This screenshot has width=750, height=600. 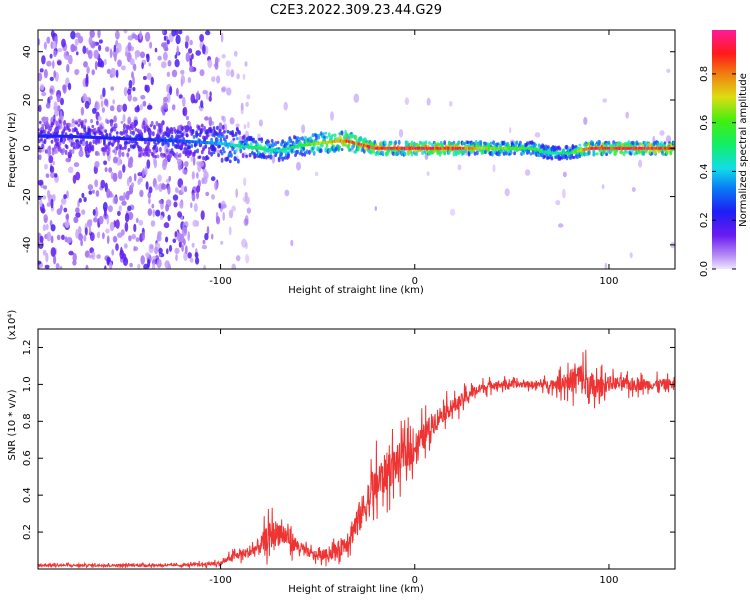 I want to click on y-tick-label: 0, so click(x=27, y=148).